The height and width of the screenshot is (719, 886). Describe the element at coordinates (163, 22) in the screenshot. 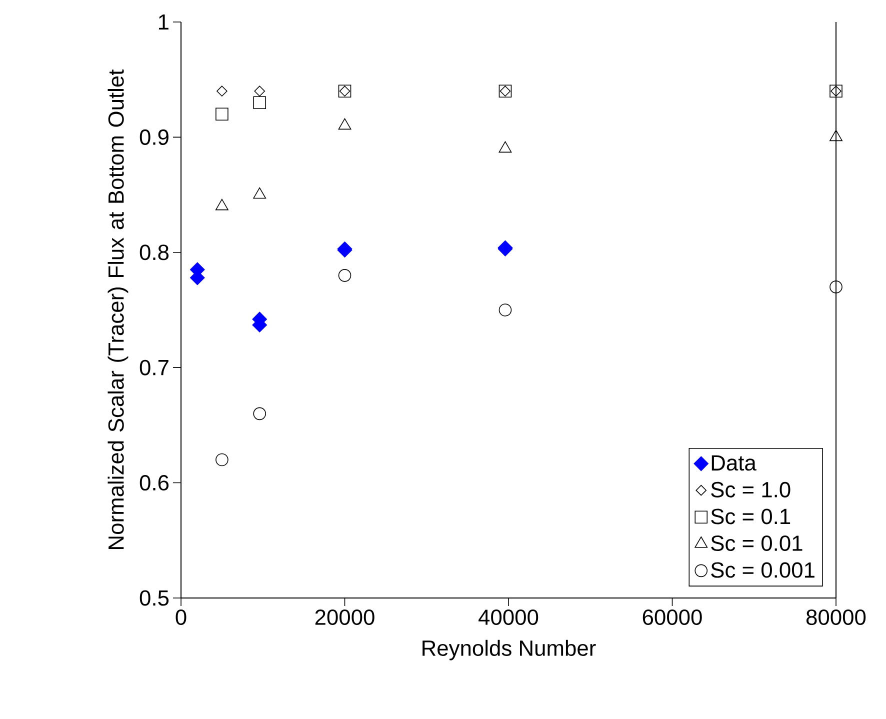

I see `y-tick-label: 1` at that location.